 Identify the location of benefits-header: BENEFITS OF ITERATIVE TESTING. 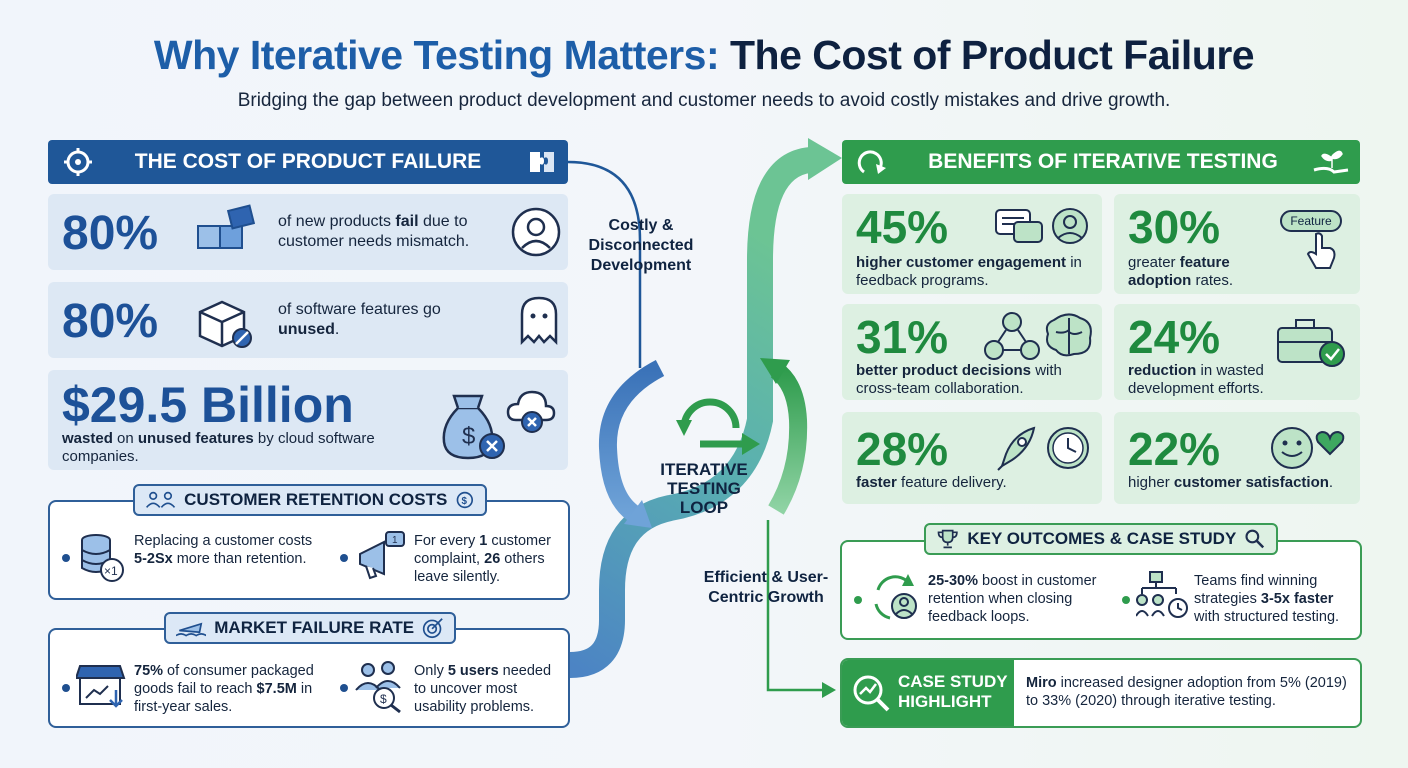
(1101, 162).